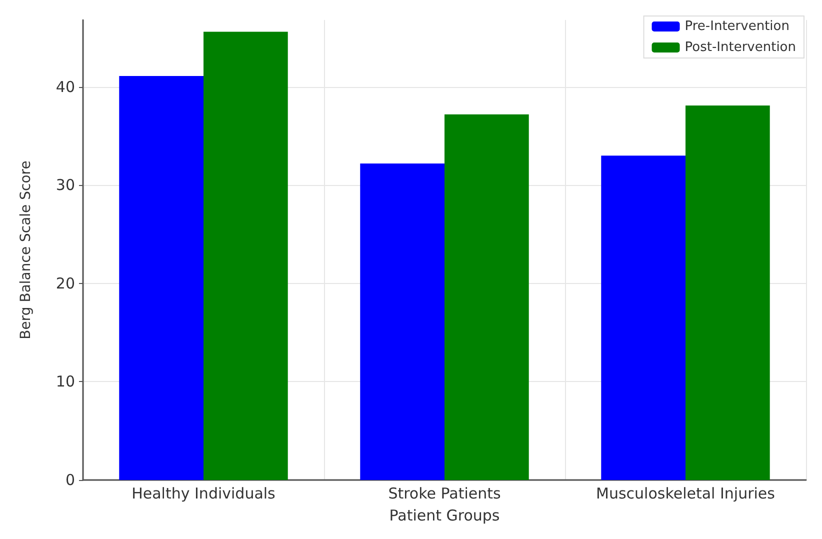 The width and height of the screenshot is (822, 539). Describe the element at coordinates (65, 185) in the screenshot. I see `y-tick-label: 30` at that location.